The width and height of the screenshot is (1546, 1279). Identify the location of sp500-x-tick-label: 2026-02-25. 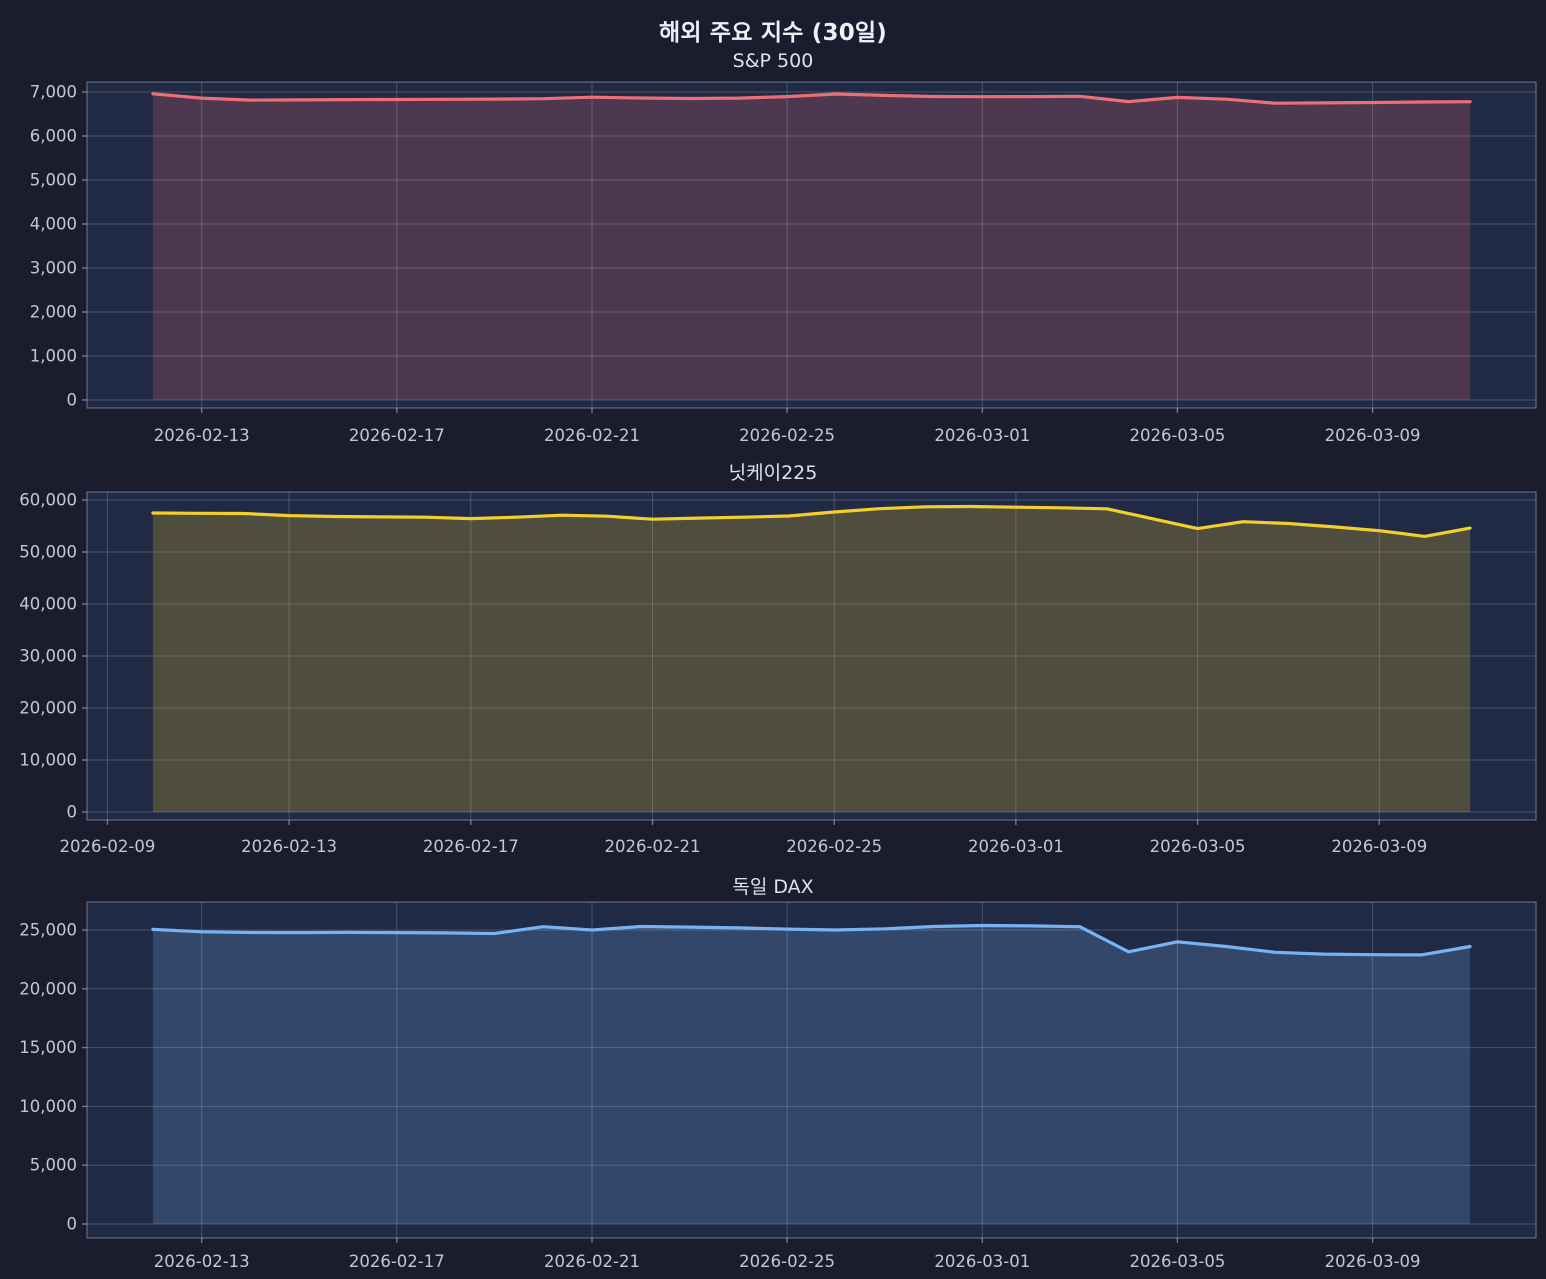
(787, 435).